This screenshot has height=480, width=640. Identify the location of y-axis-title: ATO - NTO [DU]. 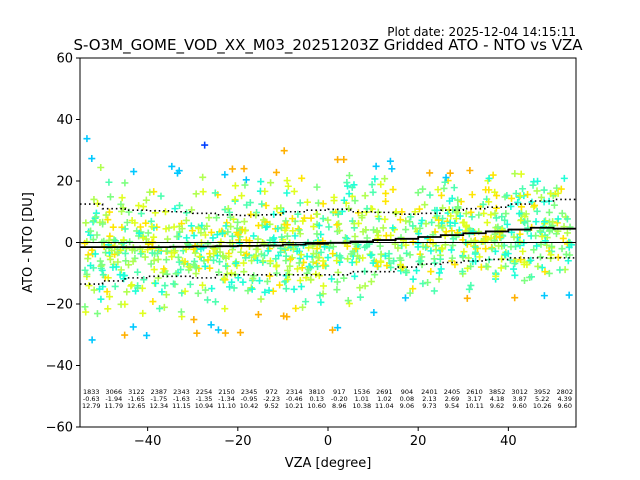
(28, 242).